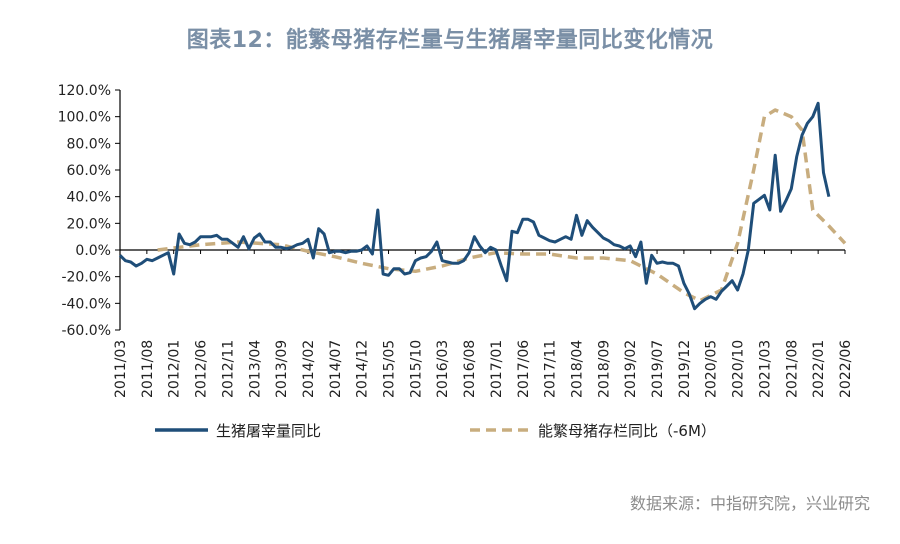 The height and width of the screenshot is (544, 900). I want to click on x-tick-label: 2018/09, so click(604, 369).